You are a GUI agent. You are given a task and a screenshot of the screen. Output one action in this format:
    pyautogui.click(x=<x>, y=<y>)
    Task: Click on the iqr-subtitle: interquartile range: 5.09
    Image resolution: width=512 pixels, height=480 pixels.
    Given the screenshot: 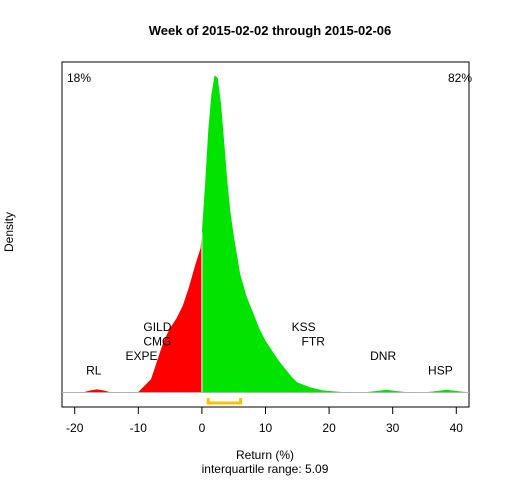 What is the action you would take?
    pyautogui.click(x=265, y=469)
    